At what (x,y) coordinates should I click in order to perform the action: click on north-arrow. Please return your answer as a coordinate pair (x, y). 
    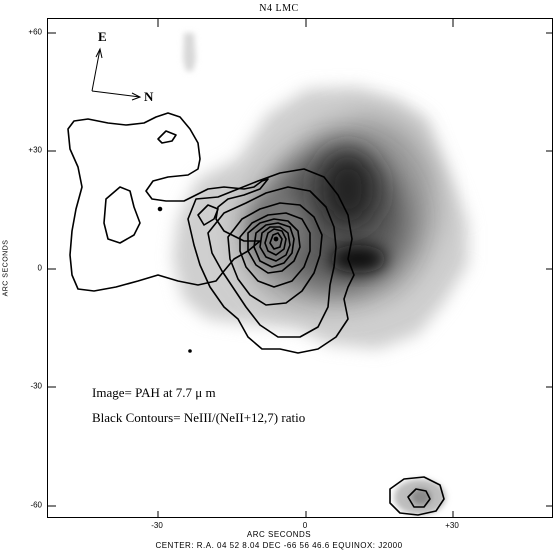
    Looking at the image, I should click on (116, 94).